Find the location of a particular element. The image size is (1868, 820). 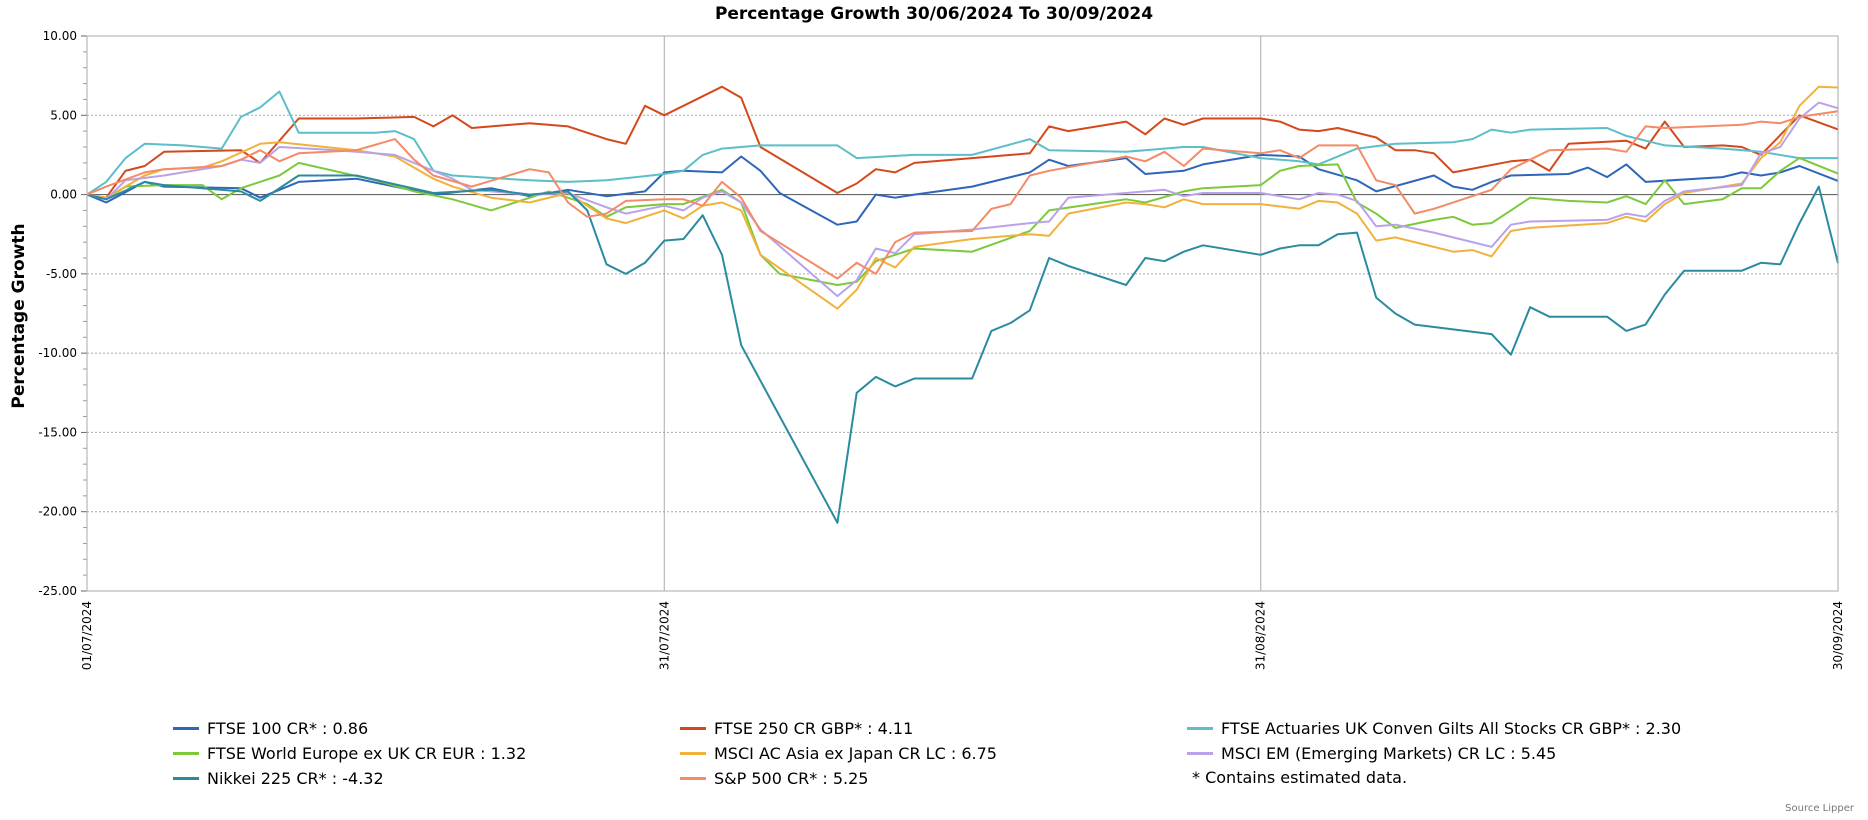

y-axis-label: Percentage Growth is located at coordinates (19, 315).